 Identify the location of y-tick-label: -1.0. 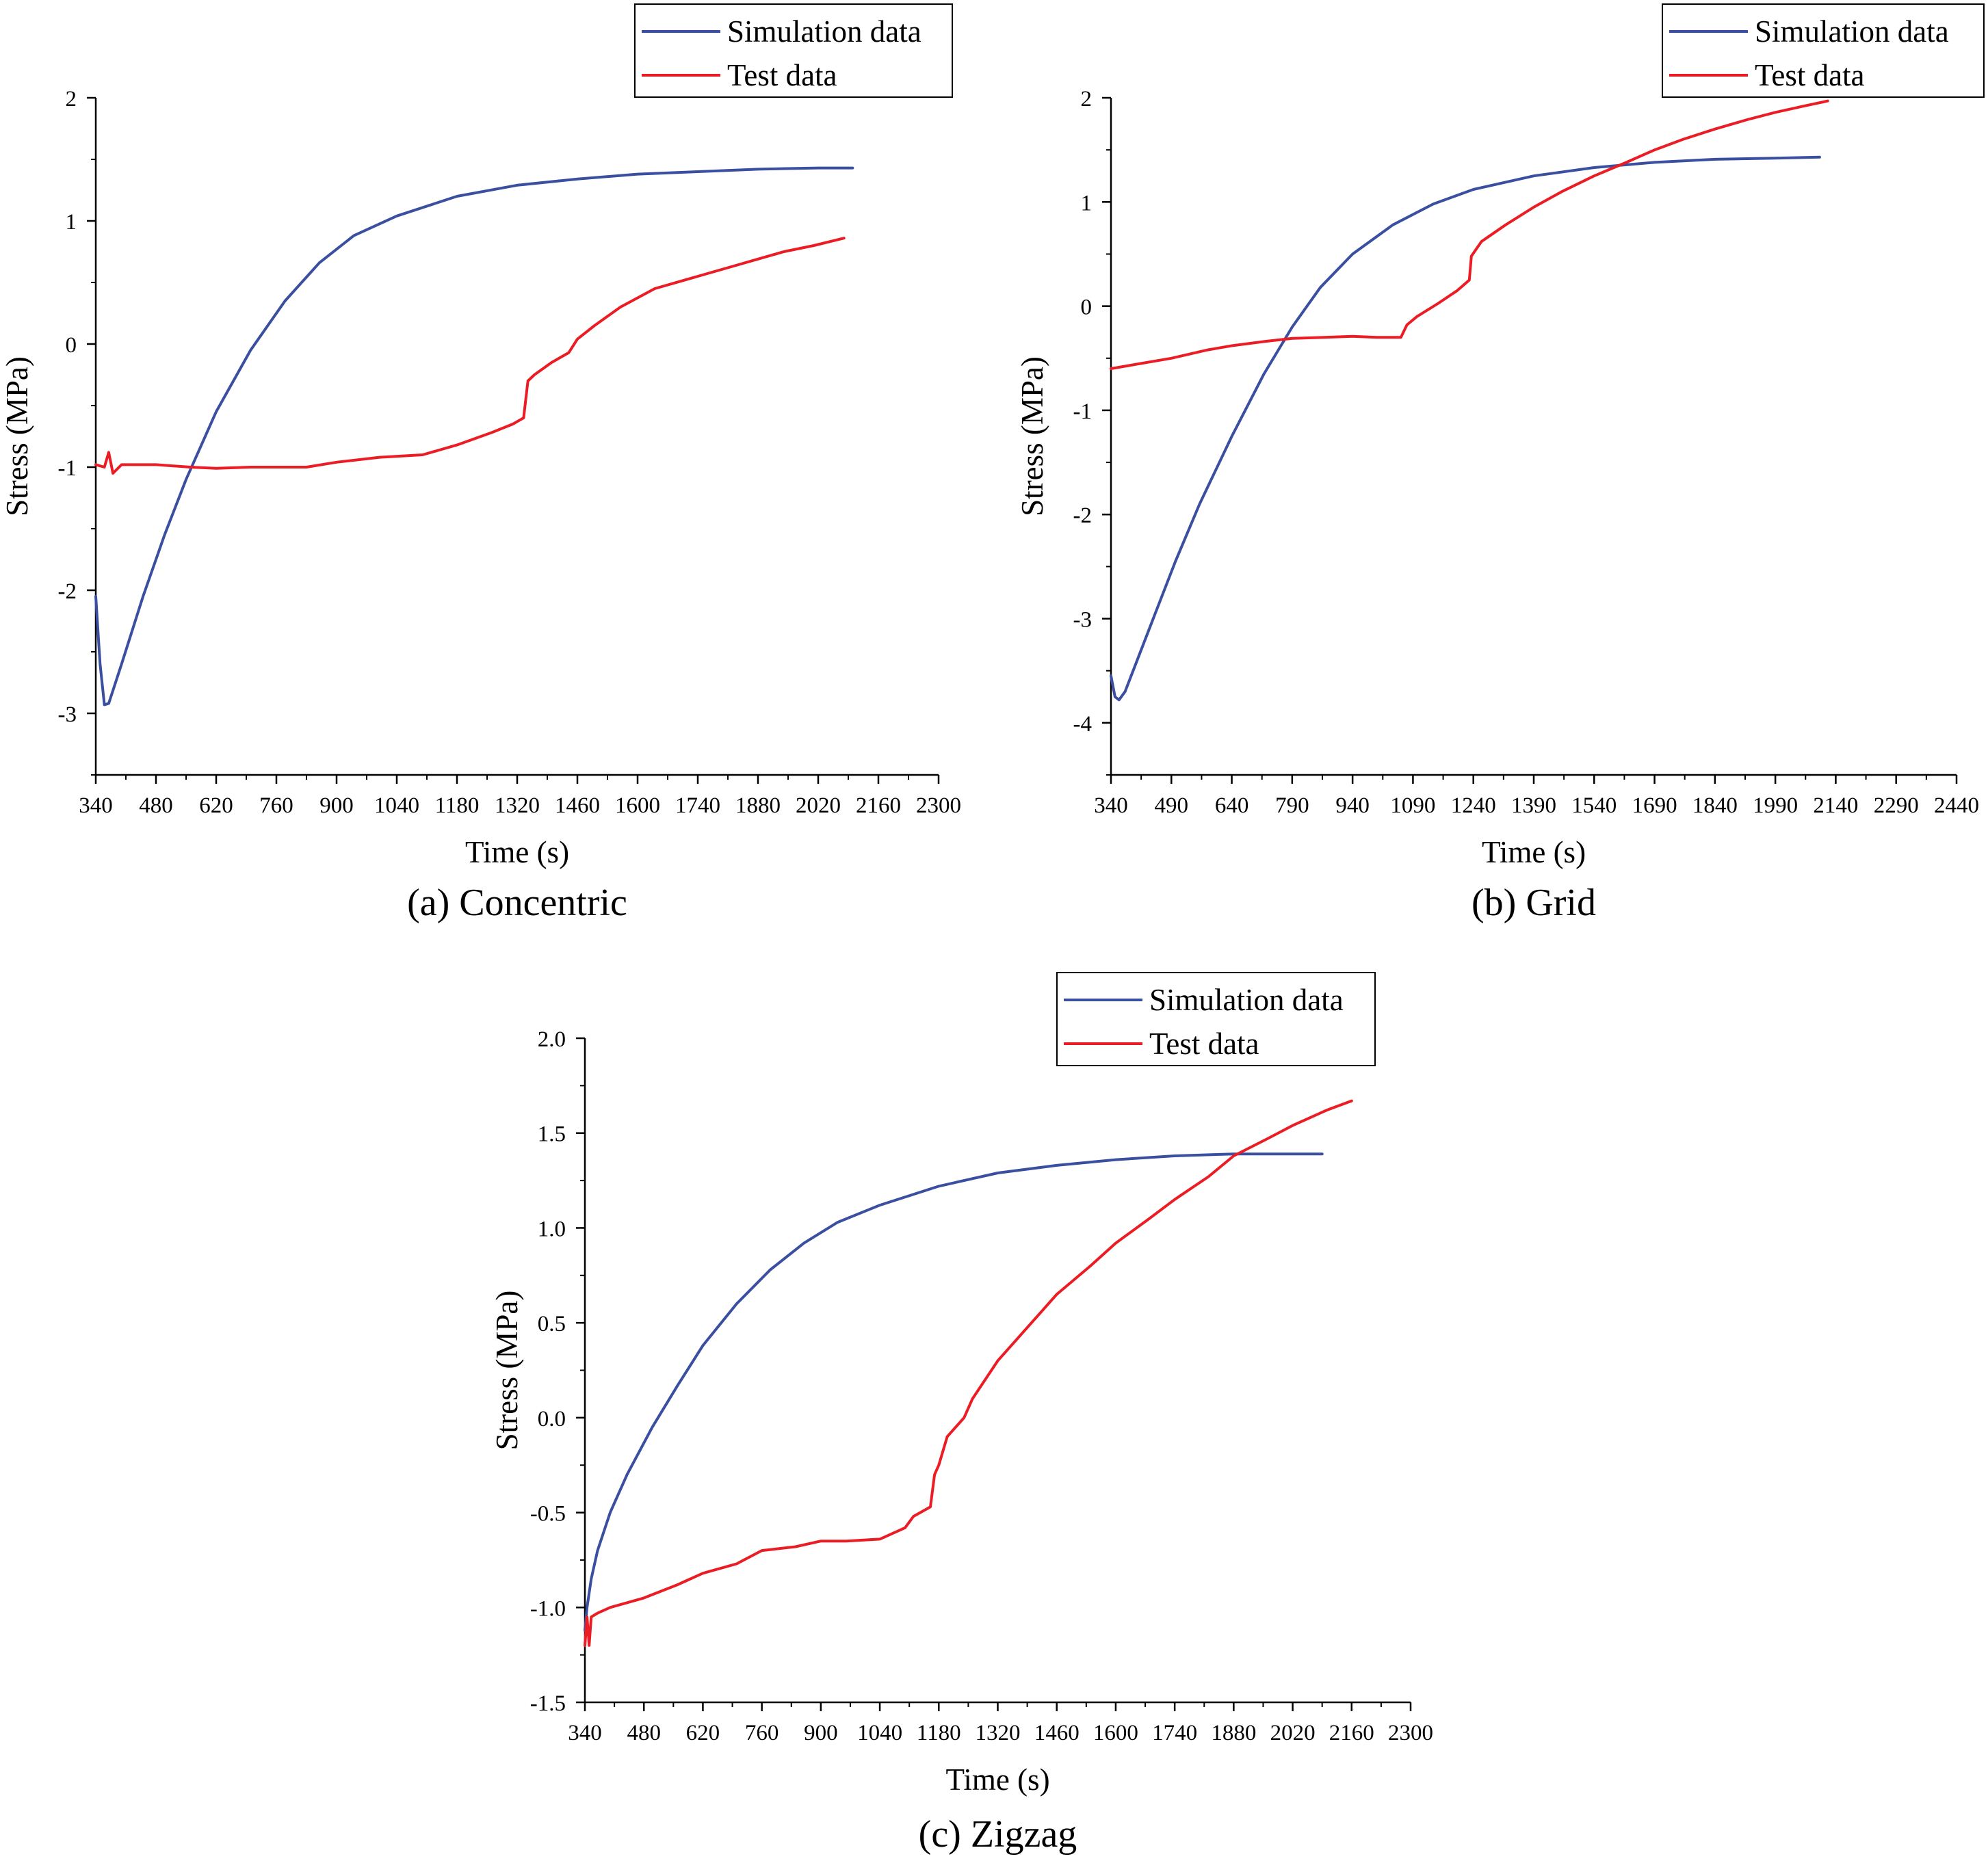
(548, 1608).